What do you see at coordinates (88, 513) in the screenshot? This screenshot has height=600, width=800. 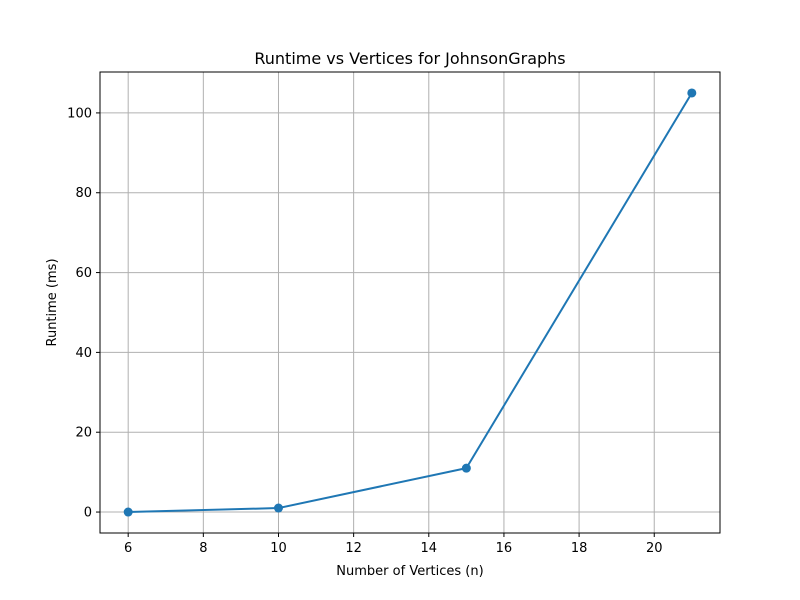 I see `y-tick-label: 0` at bounding box center [88, 513].